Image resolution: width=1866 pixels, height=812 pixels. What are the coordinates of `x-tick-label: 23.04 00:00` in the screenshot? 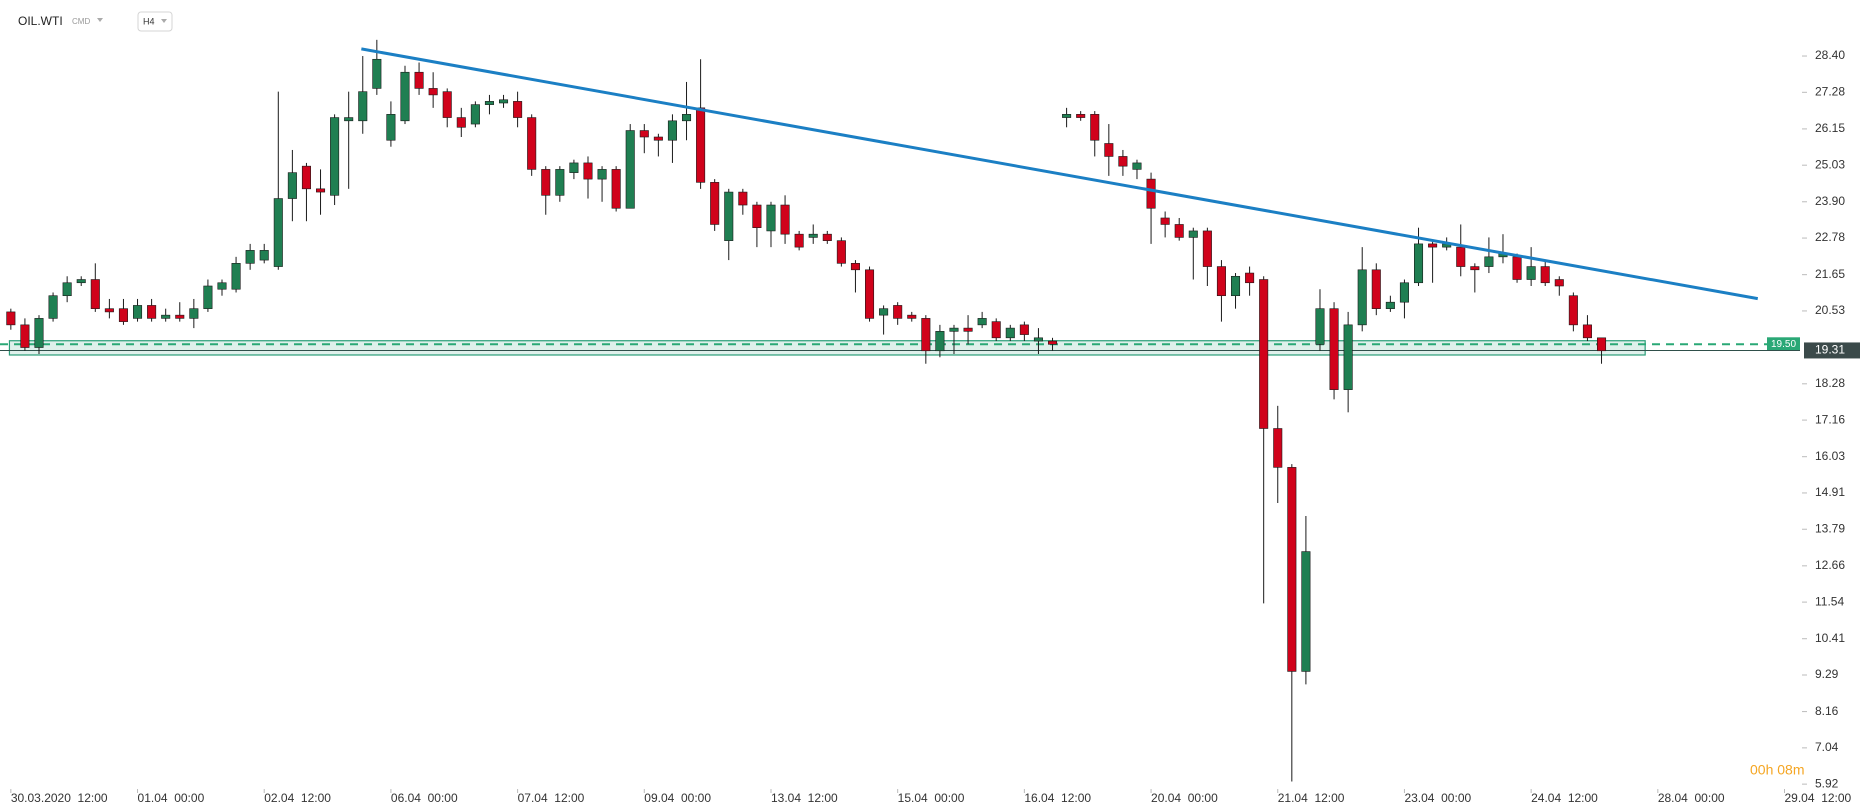 It's located at (1437, 798).